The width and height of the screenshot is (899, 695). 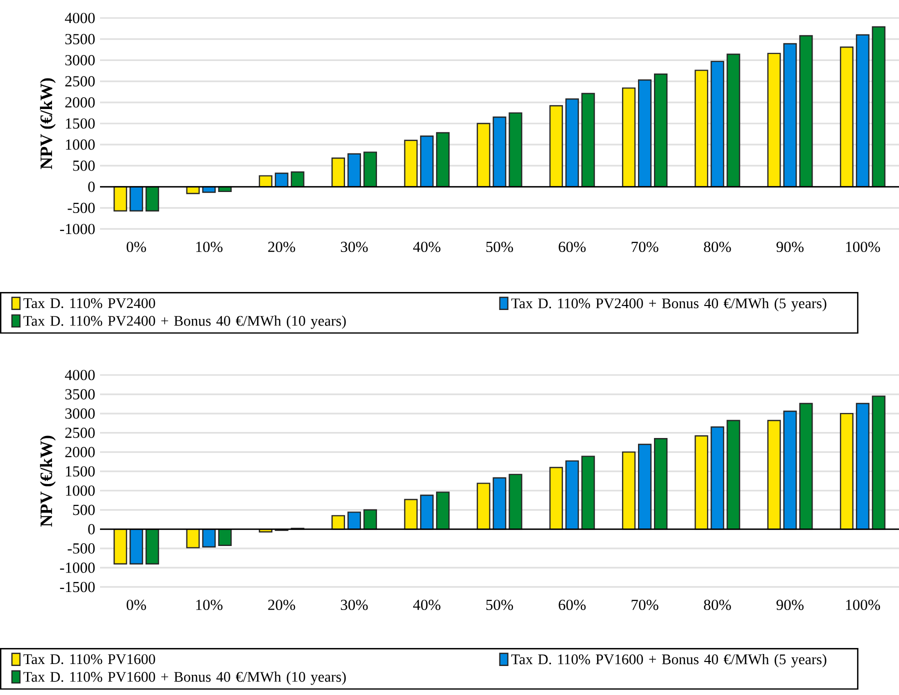 What do you see at coordinates (77, 587) in the screenshot?
I see `y-tick-label: -1500` at bounding box center [77, 587].